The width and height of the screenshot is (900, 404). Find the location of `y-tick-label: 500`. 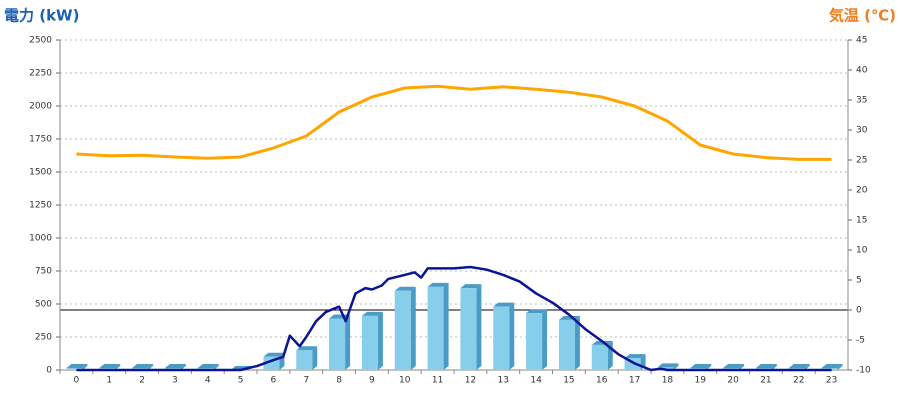

y-tick-label: 500 is located at coordinates (43, 305).